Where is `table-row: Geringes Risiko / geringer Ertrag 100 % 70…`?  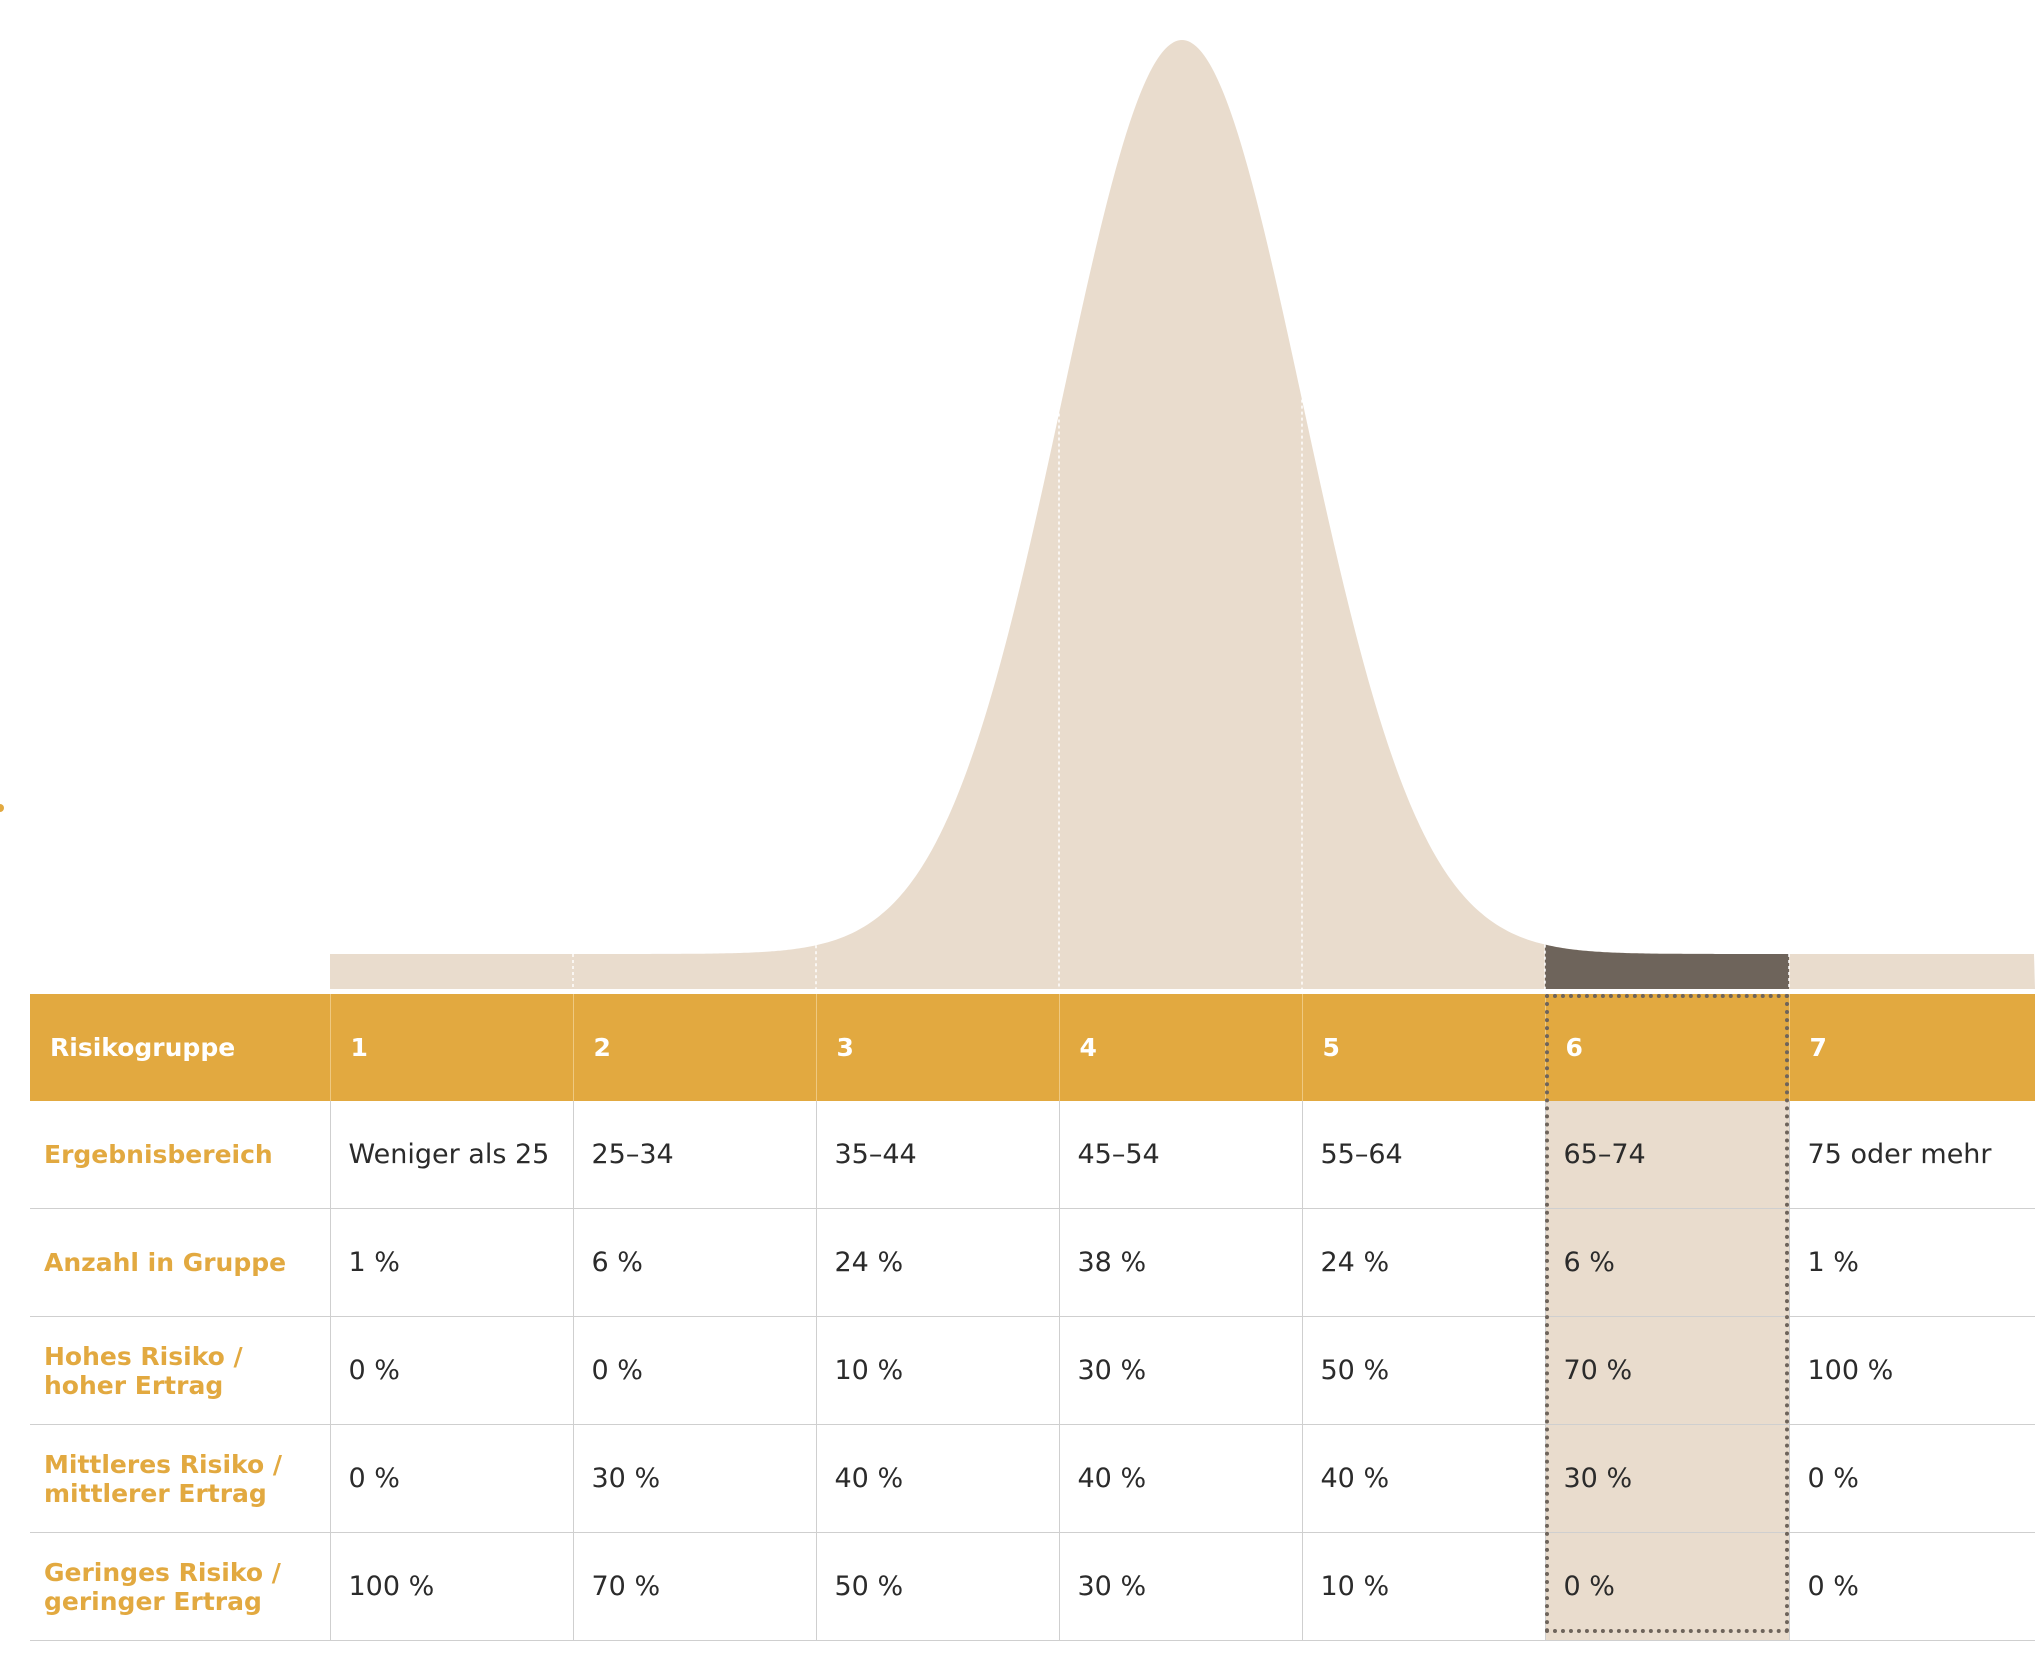 table-row: Geringes Risiko / geringer Ertrag 100 % 70… is located at coordinates (1032, 1586).